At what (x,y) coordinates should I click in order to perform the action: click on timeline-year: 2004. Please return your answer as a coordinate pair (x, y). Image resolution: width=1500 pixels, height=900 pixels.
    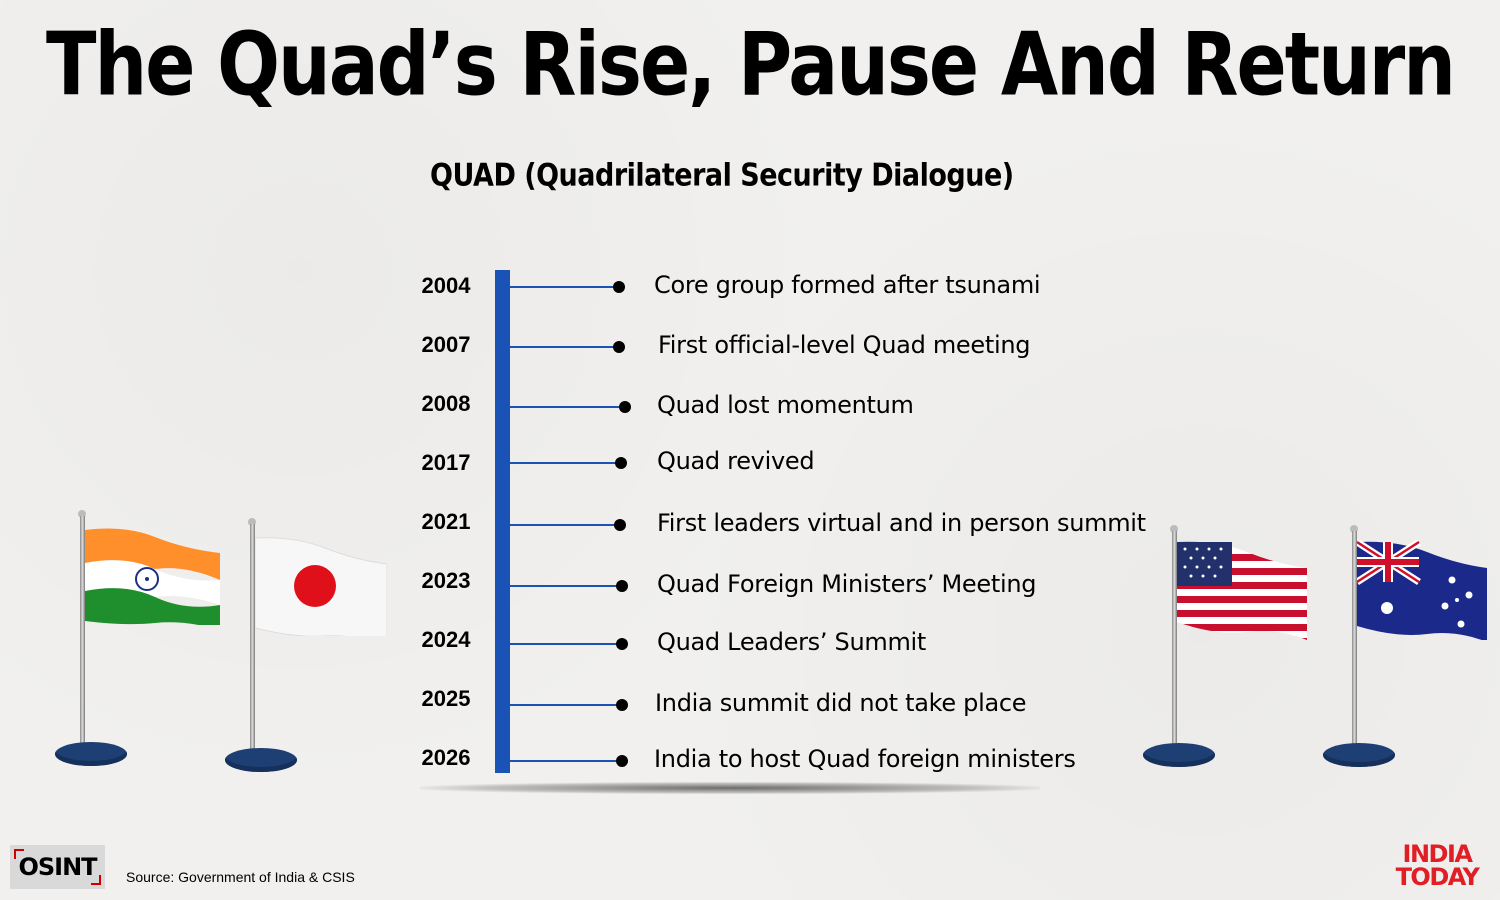
    Looking at the image, I should click on (446, 285).